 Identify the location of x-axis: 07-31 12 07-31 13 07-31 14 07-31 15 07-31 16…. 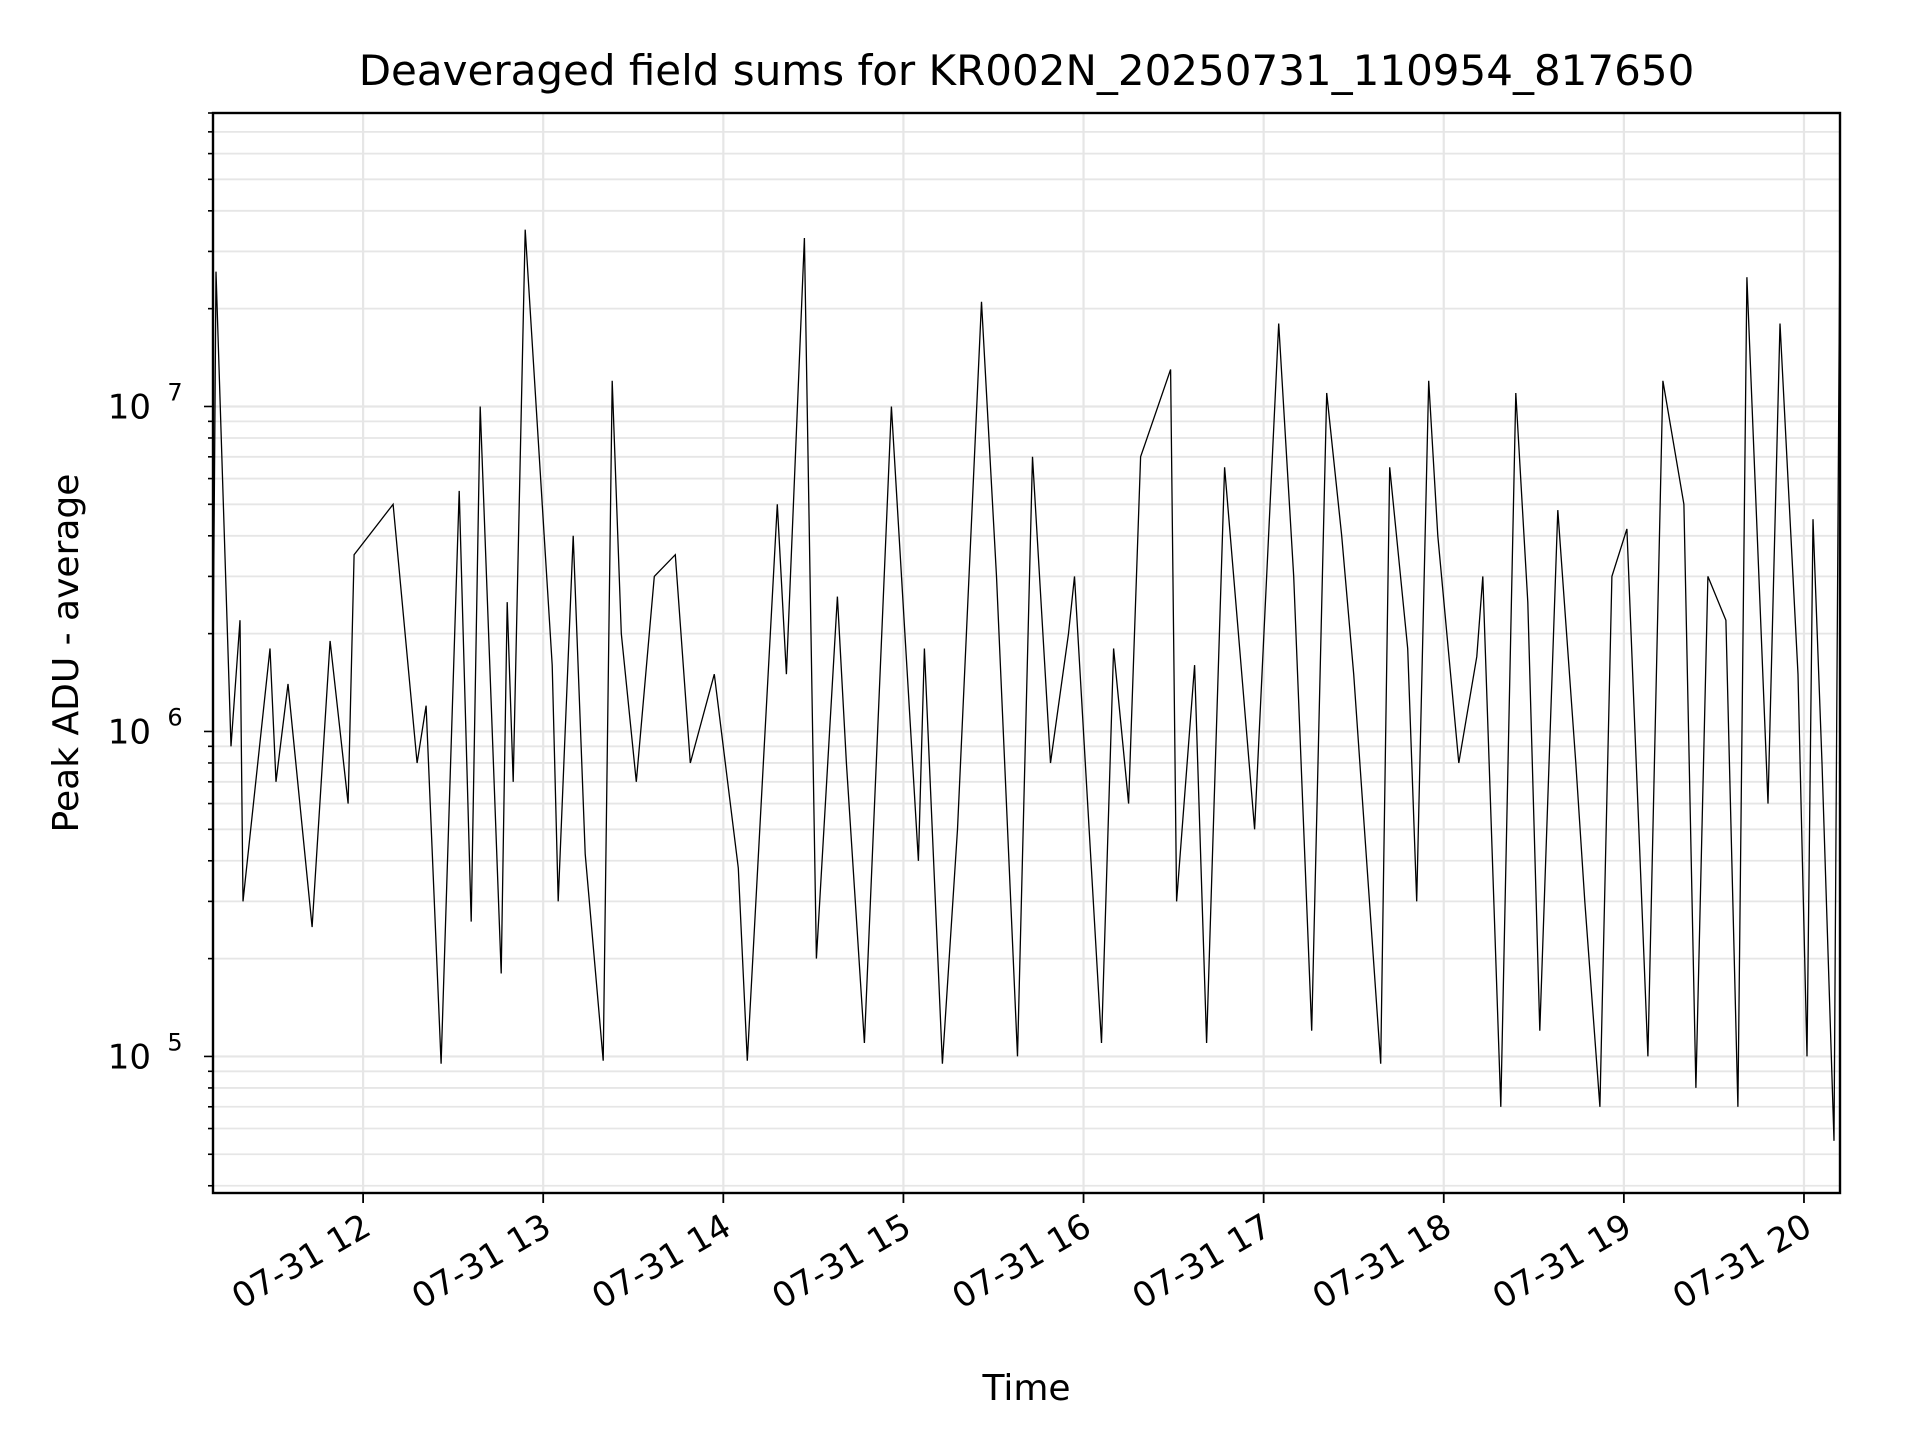
(1021, 1255).